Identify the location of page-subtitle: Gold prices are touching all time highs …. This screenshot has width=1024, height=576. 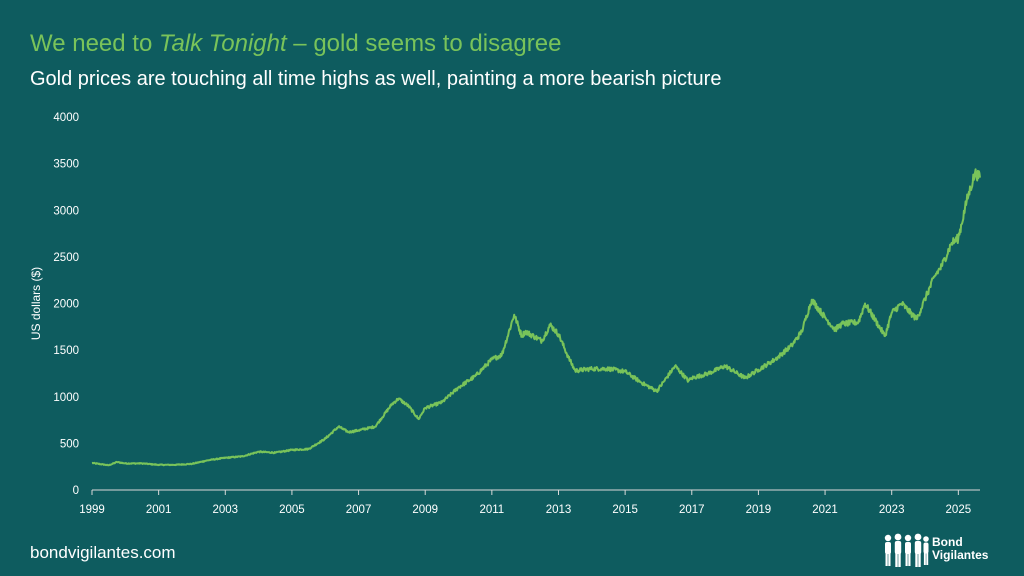
(376, 79).